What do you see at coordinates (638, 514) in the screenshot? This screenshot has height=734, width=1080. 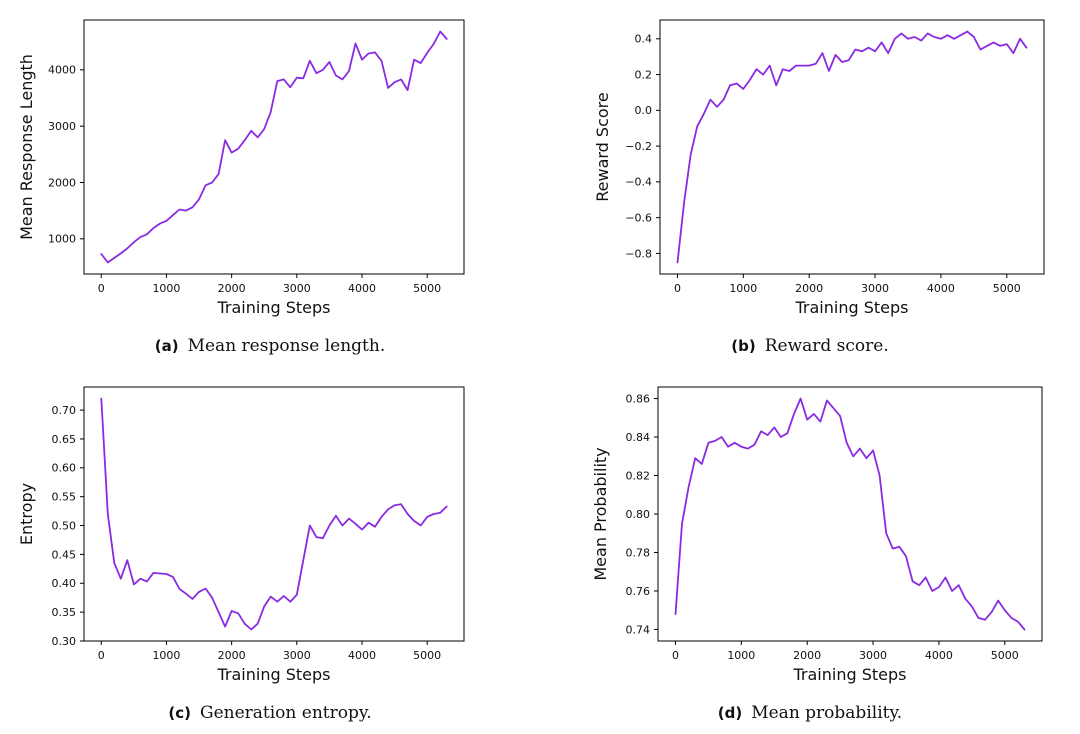 I see `y-tick-label: 0.80` at bounding box center [638, 514].